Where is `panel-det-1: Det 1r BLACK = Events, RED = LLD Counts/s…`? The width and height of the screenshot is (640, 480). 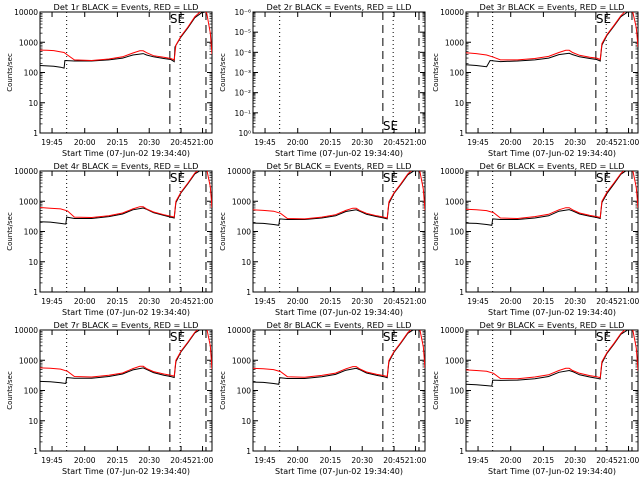 panel-det-1: Det 1r BLACK = Events, RED = LLD Counts/s… is located at coordinates (110, 80).